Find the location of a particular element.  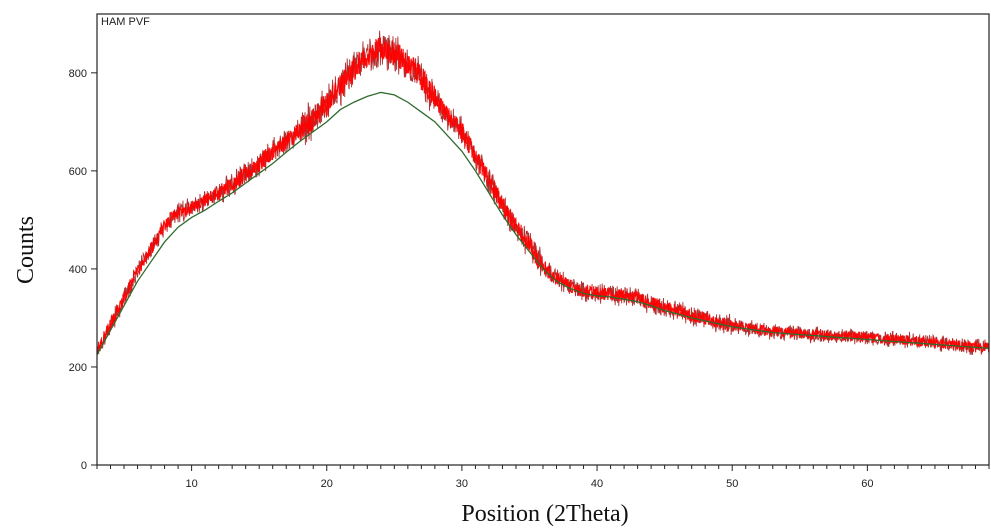

y-axis-label: Counts is located at coordinates (26, 250).